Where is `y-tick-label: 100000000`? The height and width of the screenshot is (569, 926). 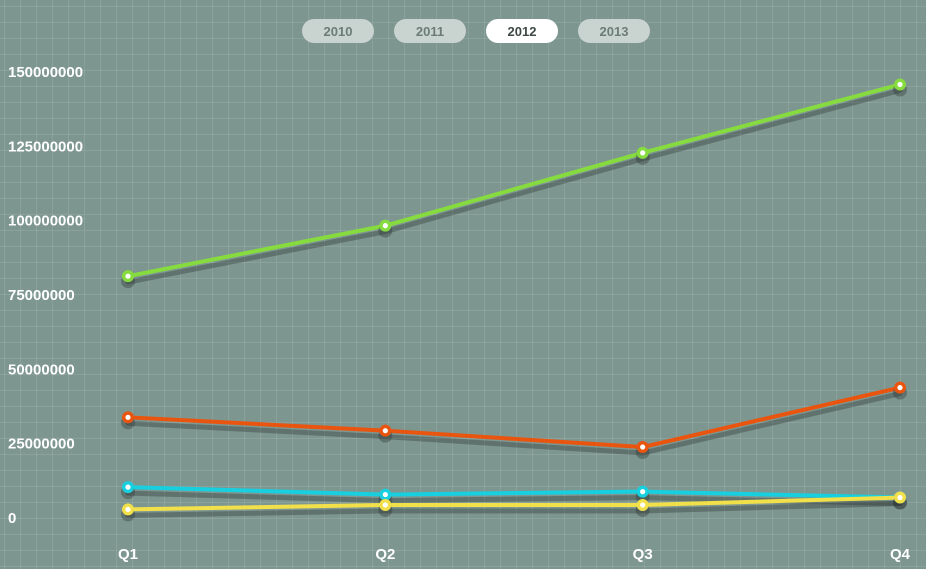
y-tick-label: 100000000 is located at coordinates (45, 221).